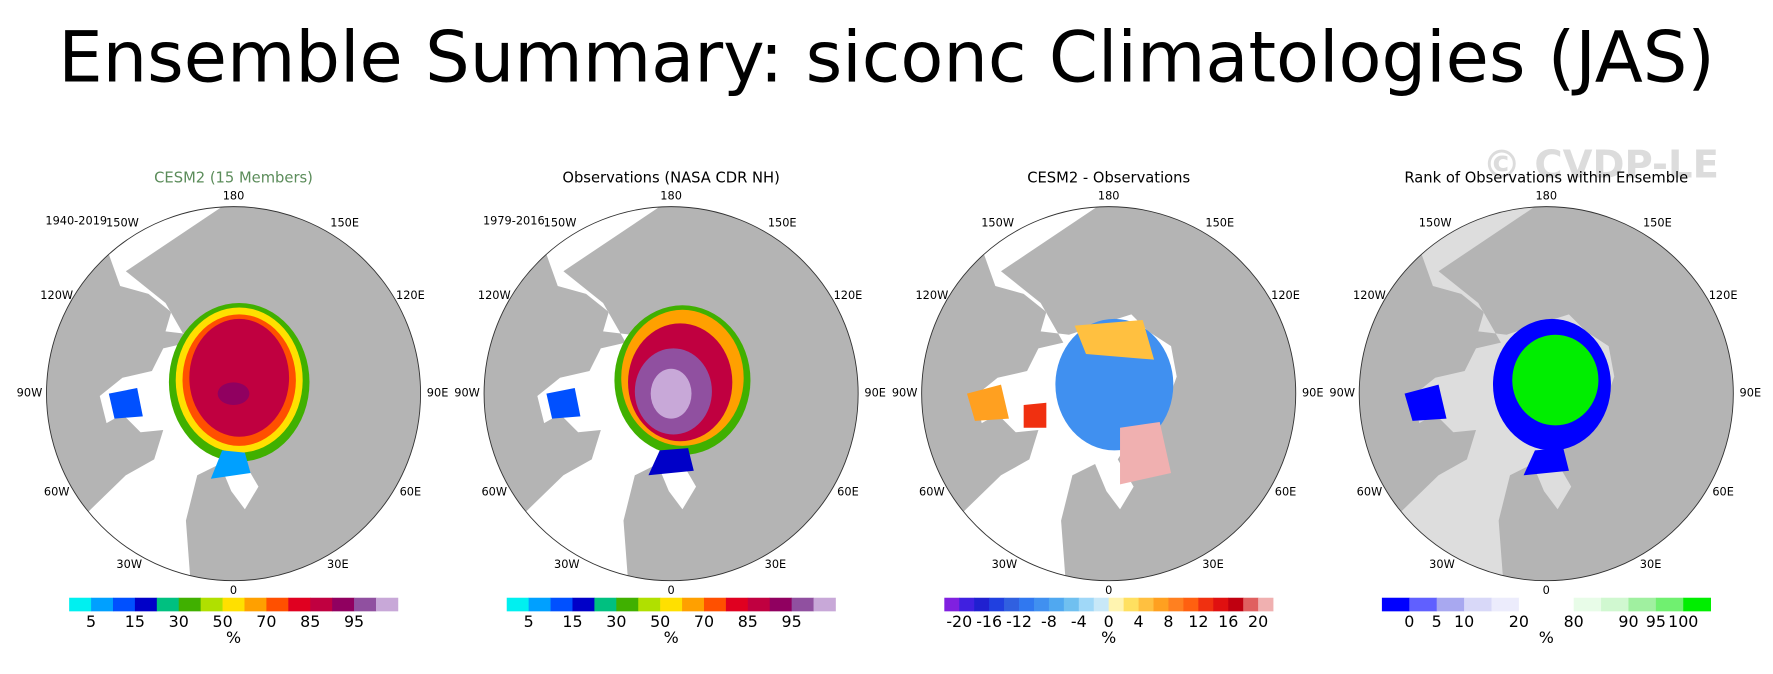 Image resolution: width=1773 pixels, height=674 pixels. I want to click on colorbar-label: 20, so click(1519, 621).